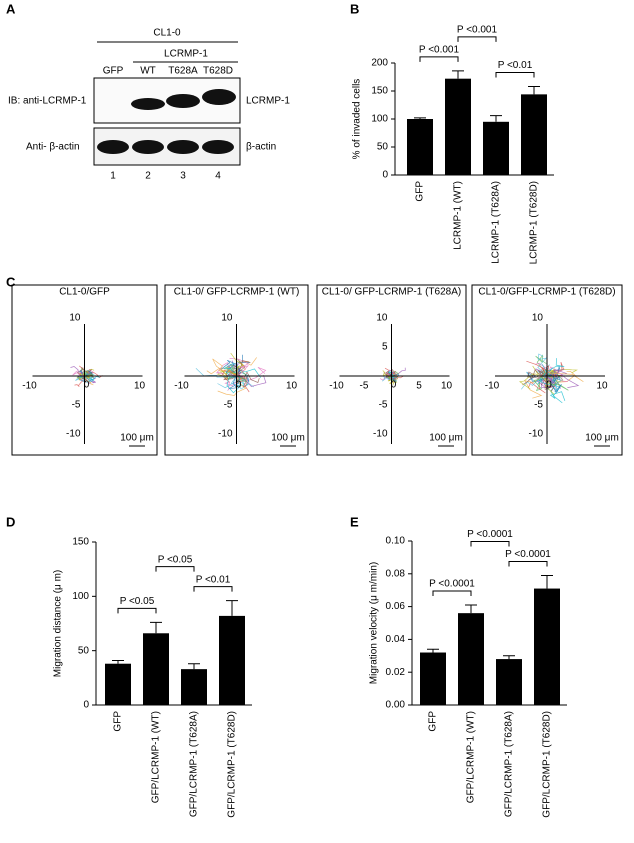 This screenshot has width=634, height=843. What do you see at coordinates (477, 29) in the screenshot?
I see `significance-label: P <0.001` at bounding box center [477, 29].